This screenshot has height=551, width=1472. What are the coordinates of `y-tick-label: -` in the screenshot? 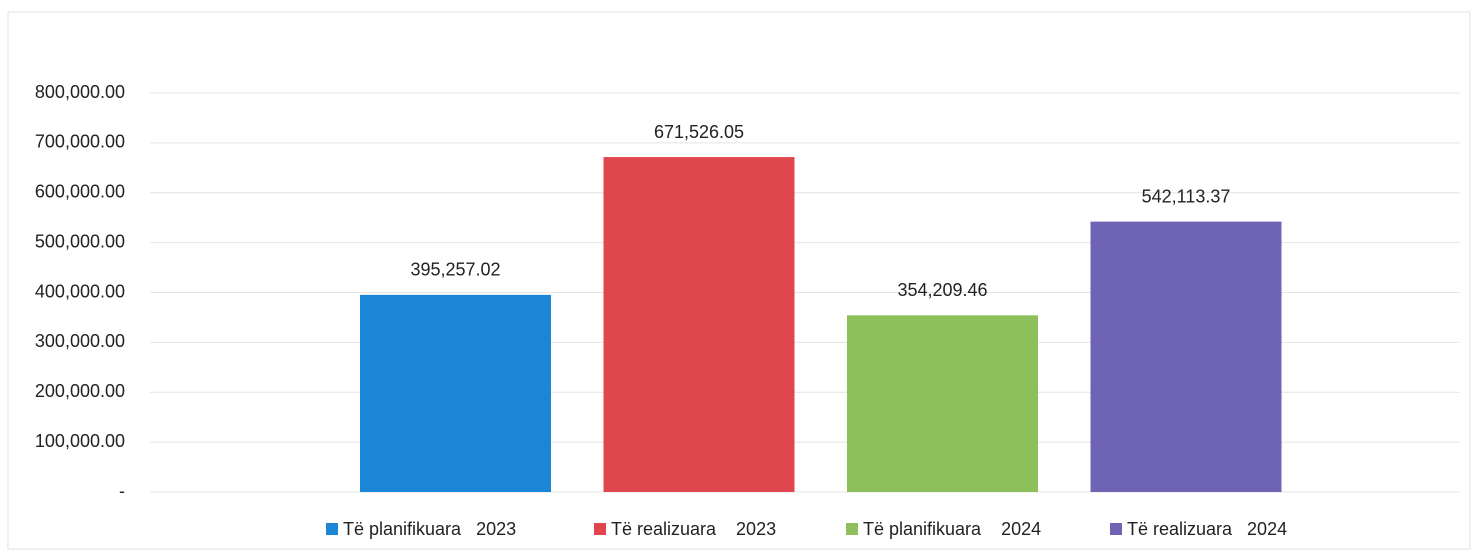 It's located at (122, 491).